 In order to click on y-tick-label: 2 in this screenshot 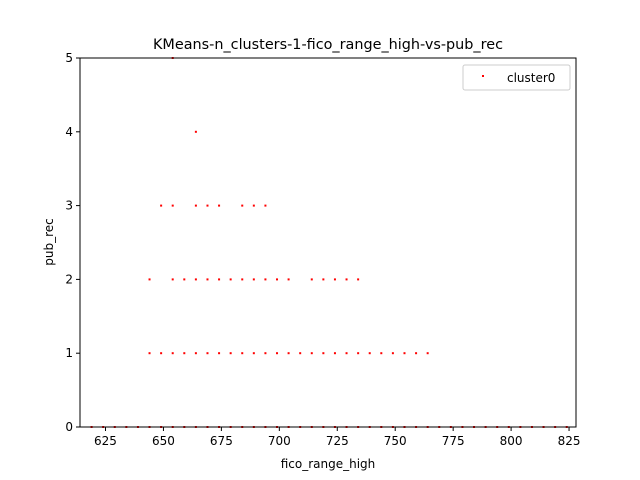, I will do `click(69, 279)`.